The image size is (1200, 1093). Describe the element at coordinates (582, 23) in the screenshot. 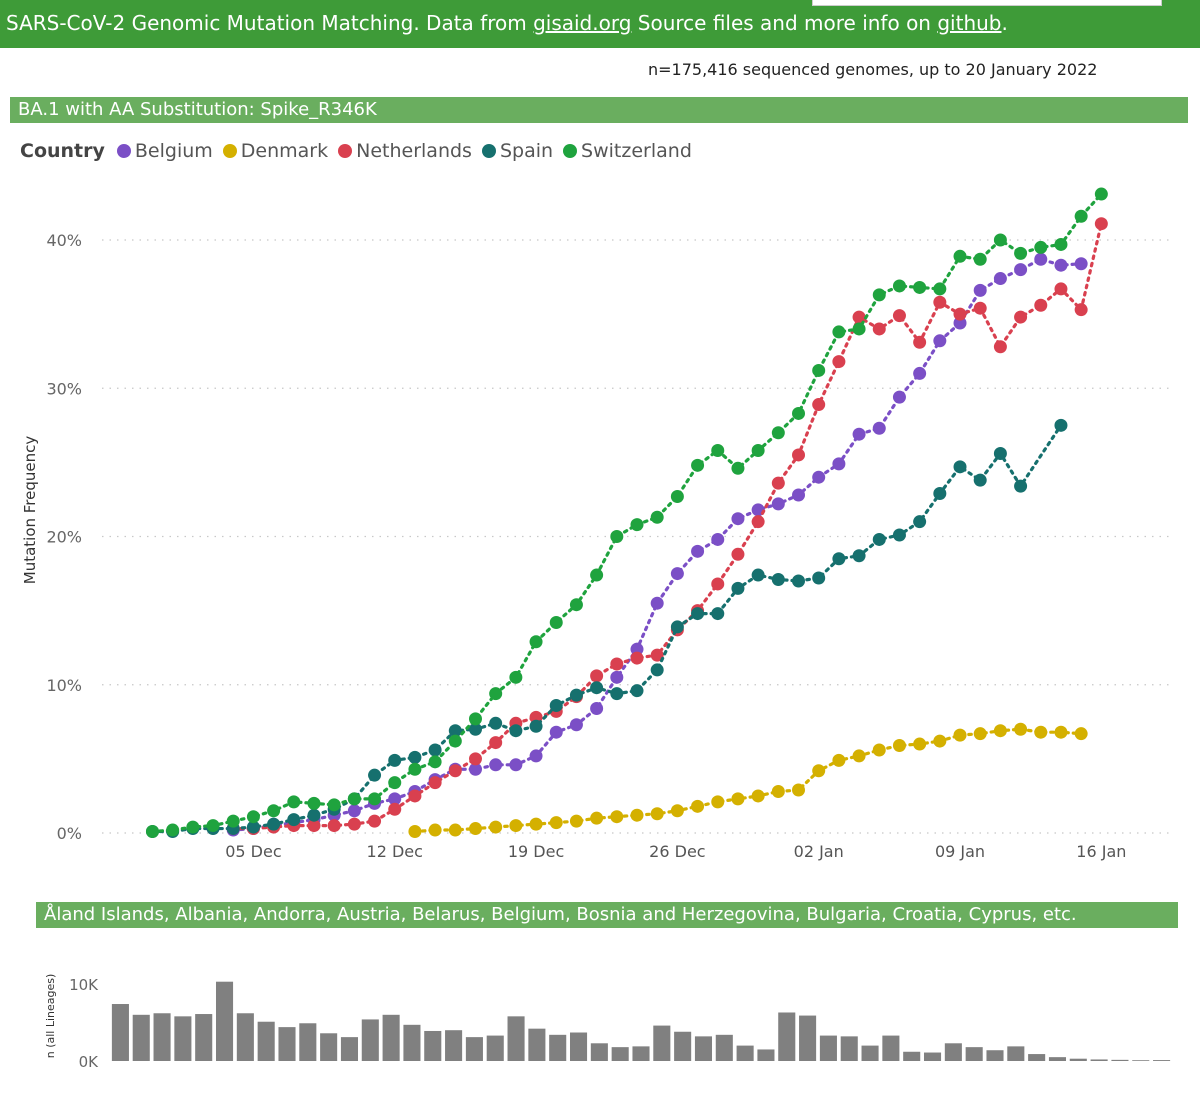

I see `gisaid-link: gisaid.org` at that location.